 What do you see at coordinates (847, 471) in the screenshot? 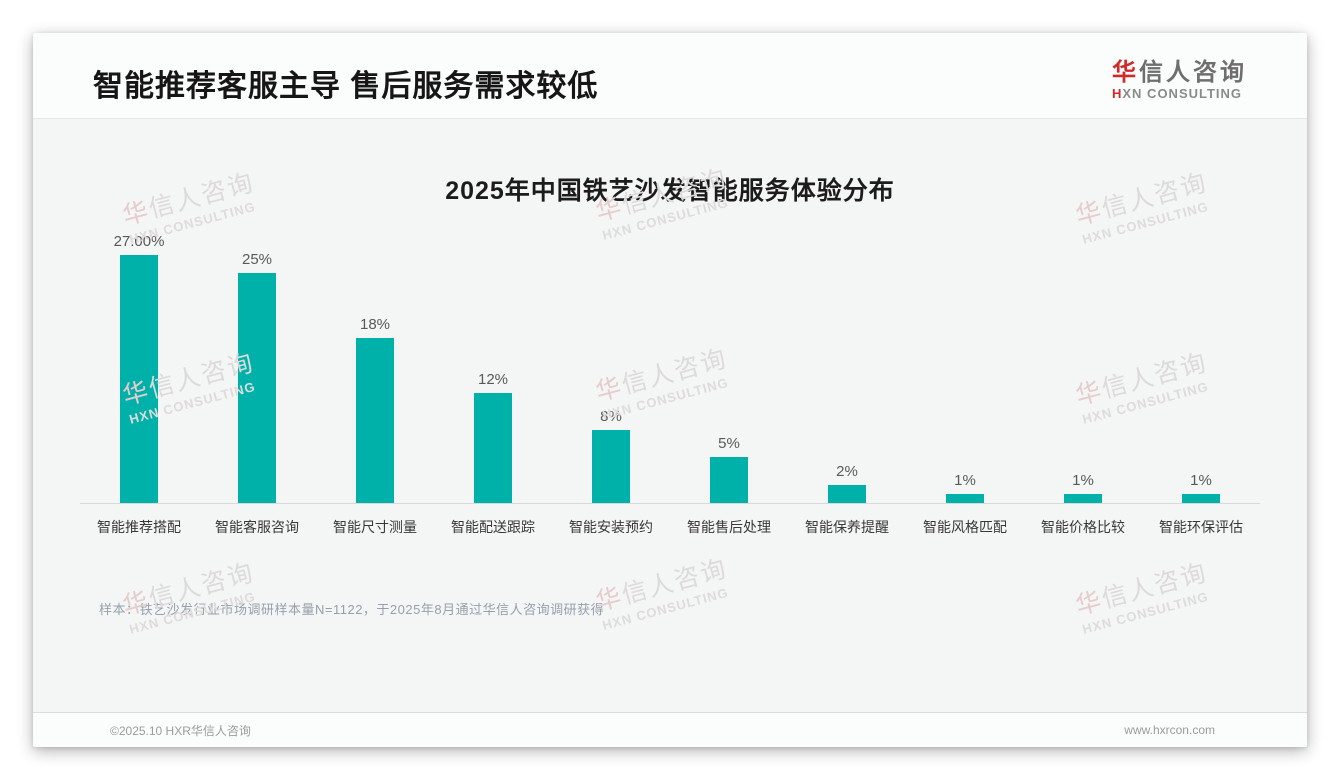
I see `bar-value-label: 2%` at bounding box center [847, 471].